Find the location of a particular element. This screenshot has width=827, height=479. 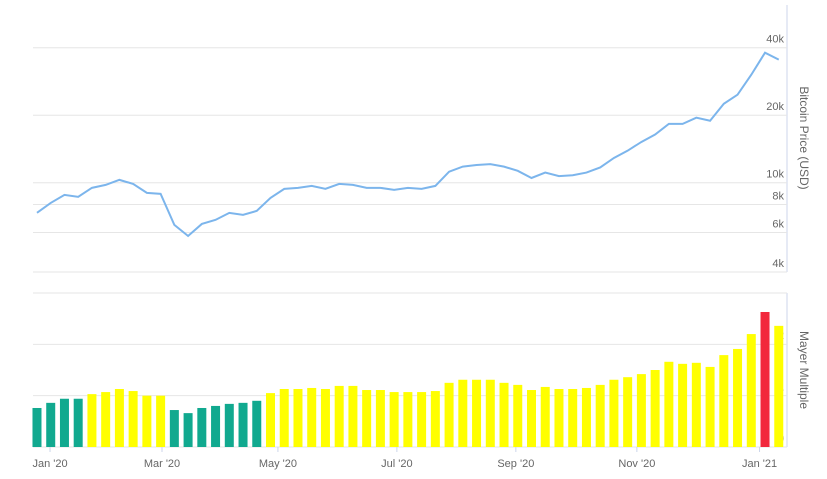

y-tick-label: 10k is located at coordinates (775, 175).